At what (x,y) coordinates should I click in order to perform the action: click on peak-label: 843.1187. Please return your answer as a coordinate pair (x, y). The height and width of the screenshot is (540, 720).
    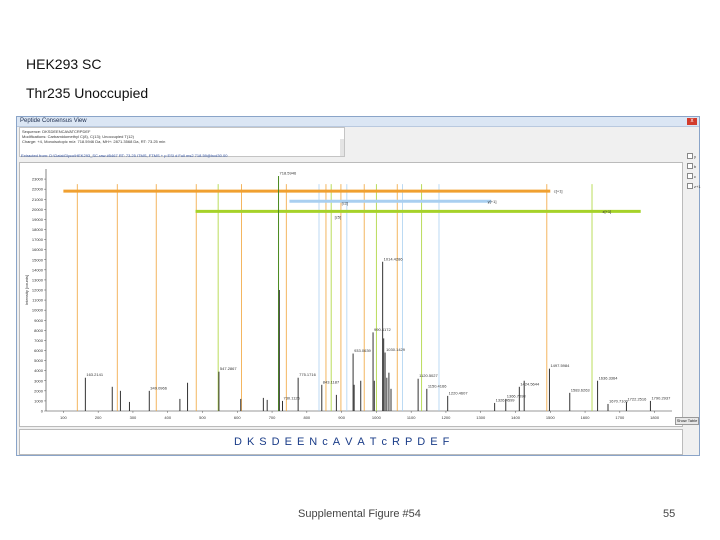
    Looking at the image, I should click on (331, 381).